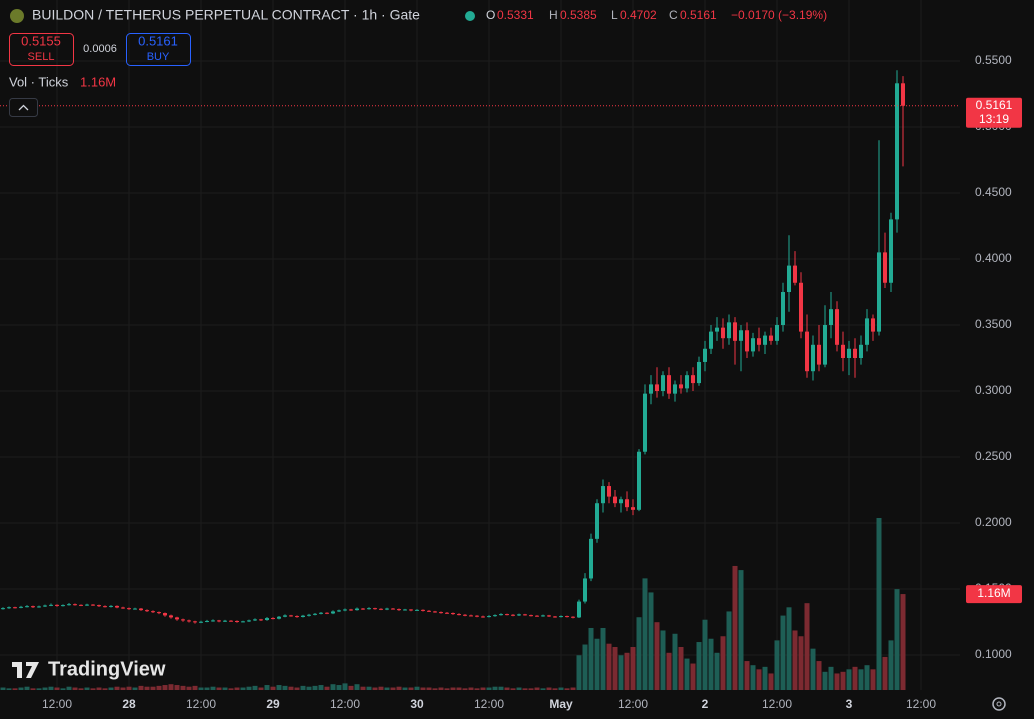 The width and height of the screenshot is (1034, 719). Describe the element at coordinates (993, 654) in the screenshot. I see `y-tick-label: 0.1000` at that location.